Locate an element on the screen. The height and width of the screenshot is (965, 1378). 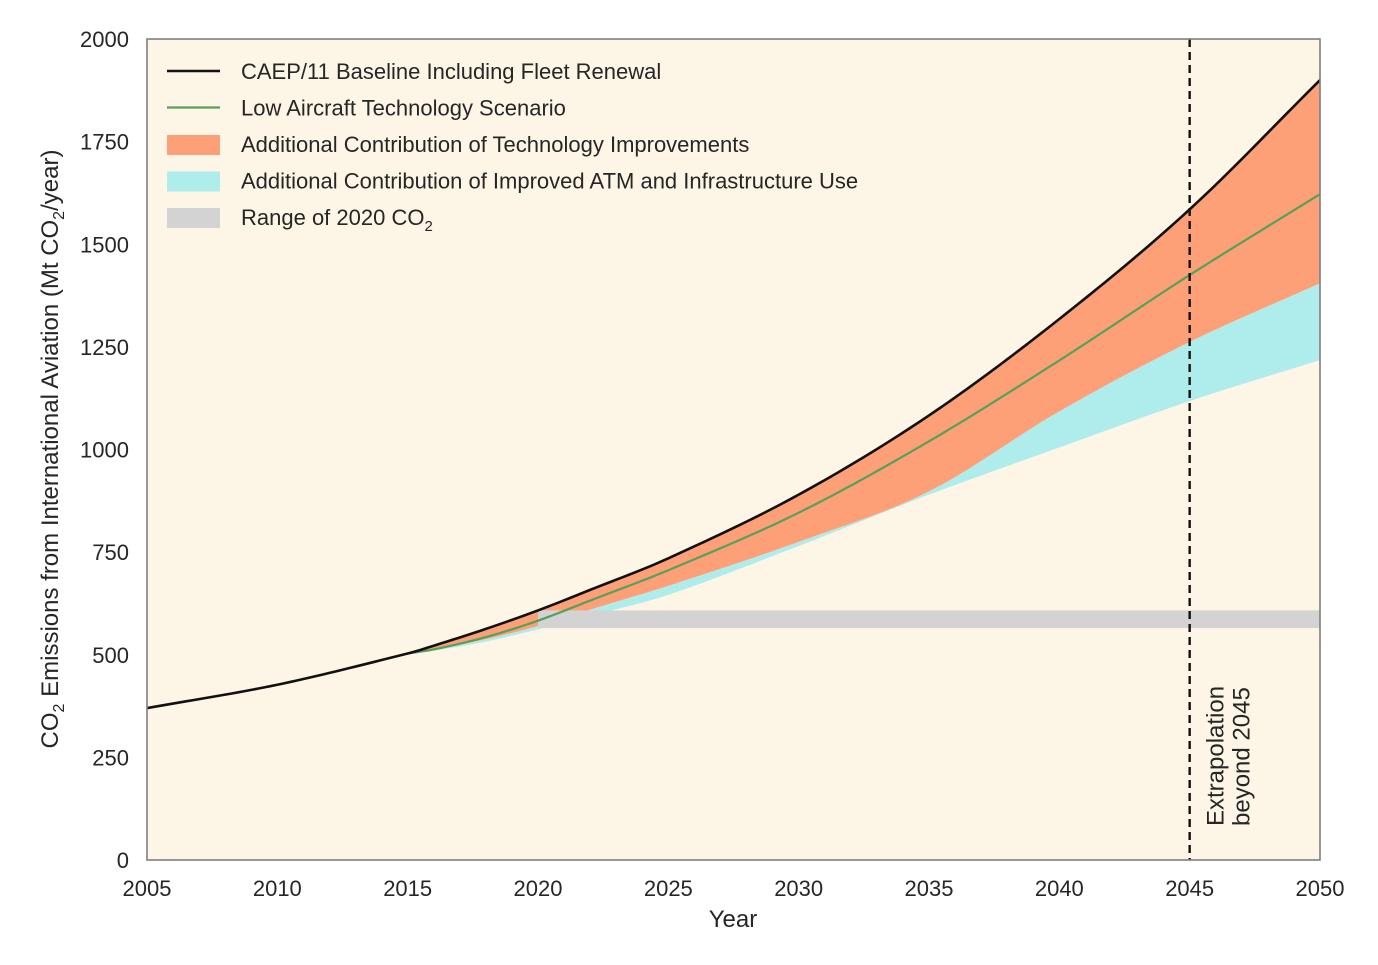
extrapolation-label: Extrapolationbeyond 2045 is located at coordinates (1229, 756).